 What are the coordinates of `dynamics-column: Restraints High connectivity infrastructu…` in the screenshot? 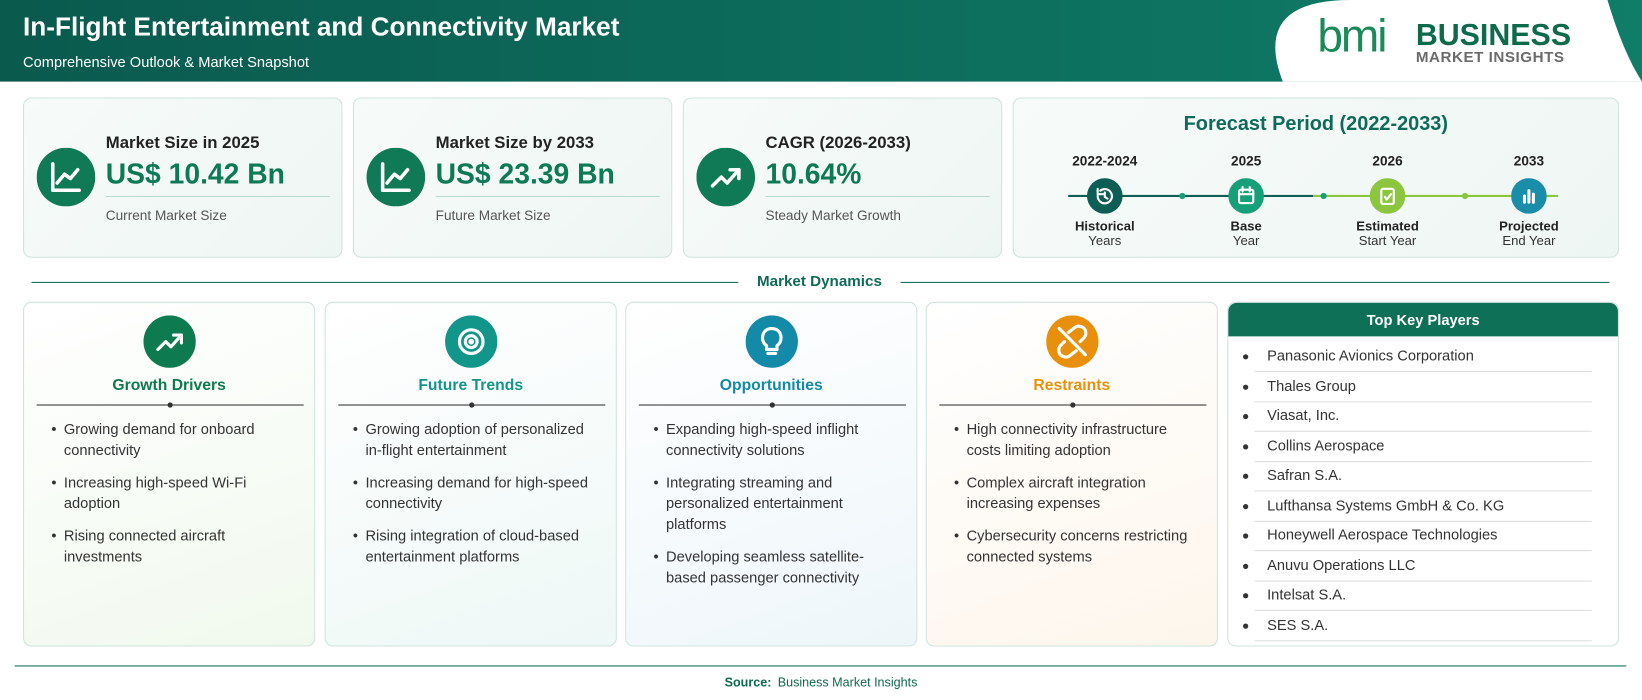 It's located at (1071, 474).